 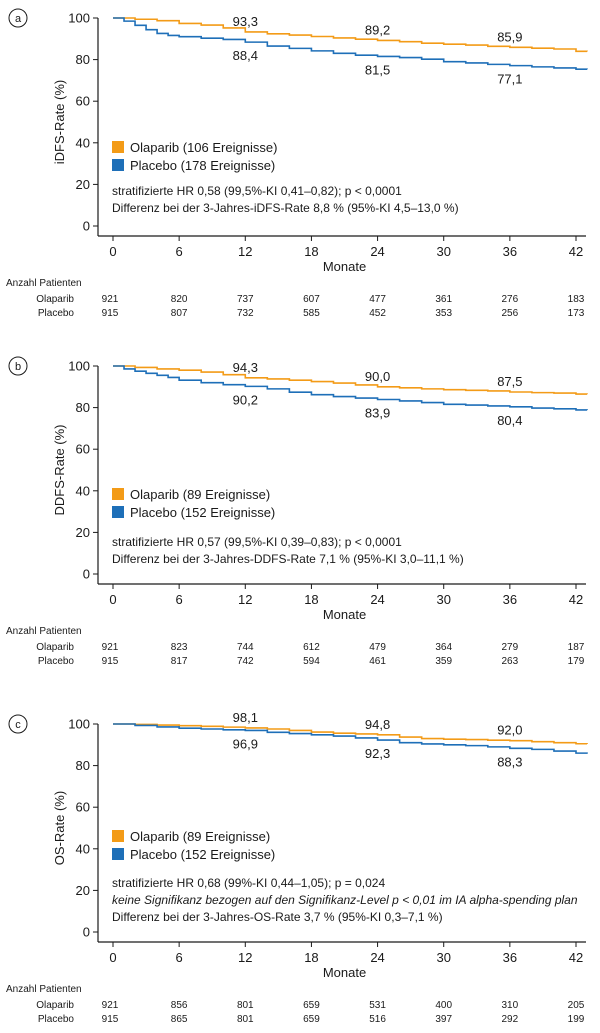 I want to click on panel-label: b, so click(x=18, y=367).